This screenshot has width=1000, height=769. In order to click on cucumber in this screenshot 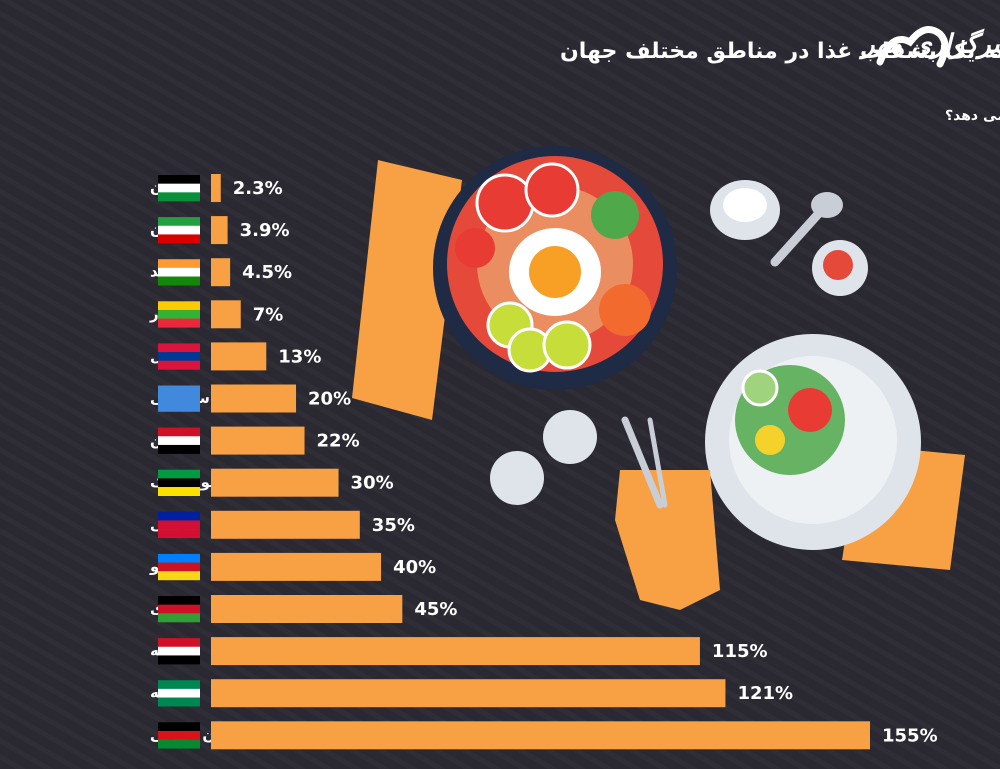, I will do `click(760, 388)`.